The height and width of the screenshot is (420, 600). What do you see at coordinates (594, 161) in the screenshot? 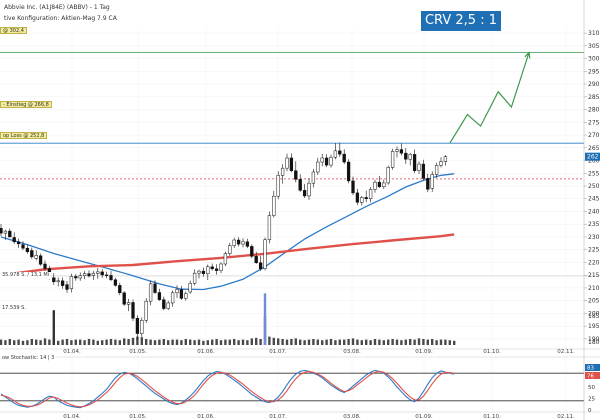
I see `price-tick-label: 260` at bounding box center [594, 161].